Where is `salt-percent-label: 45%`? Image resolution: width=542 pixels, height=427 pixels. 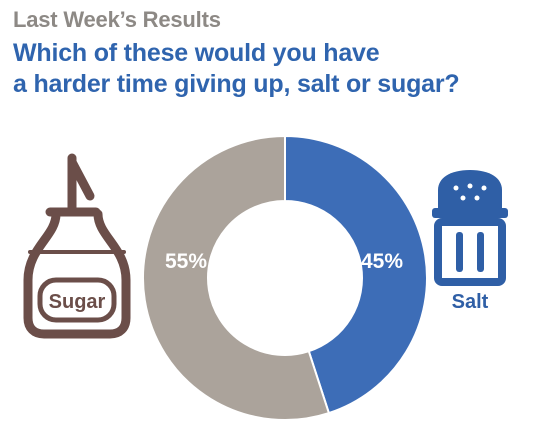
salt-percent-label: 45% is located at coordinates (382, 261).